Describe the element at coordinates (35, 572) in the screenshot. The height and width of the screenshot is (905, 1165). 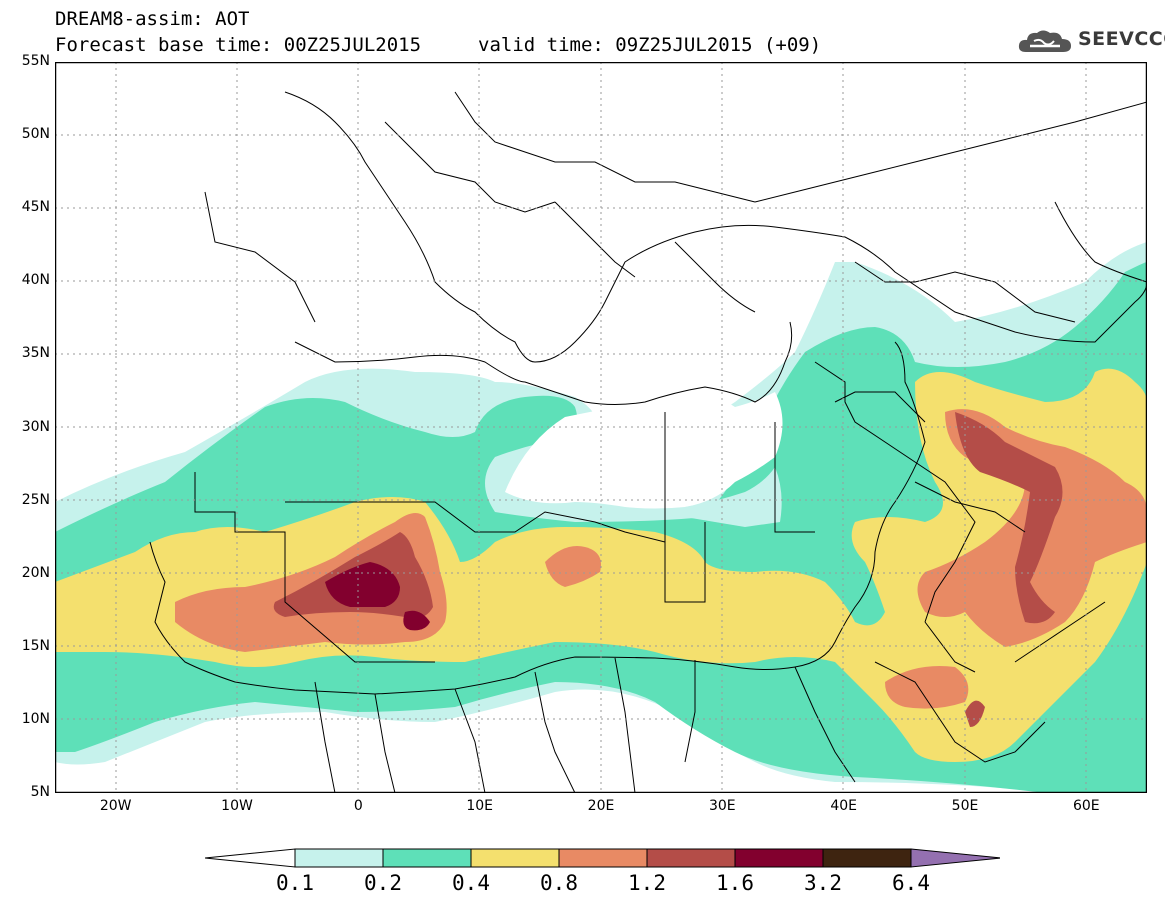
I see `lat-label: 20N` at that location.